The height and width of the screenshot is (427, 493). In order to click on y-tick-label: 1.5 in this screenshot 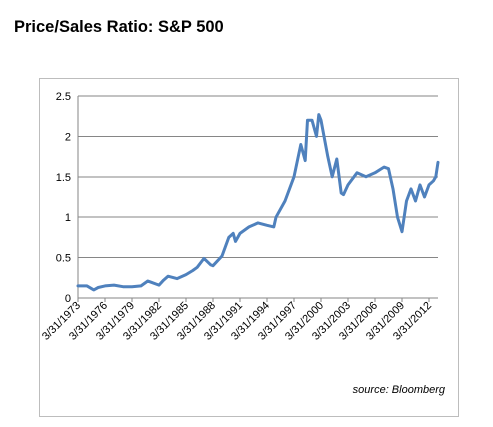, I will do `click(63, 178)`.